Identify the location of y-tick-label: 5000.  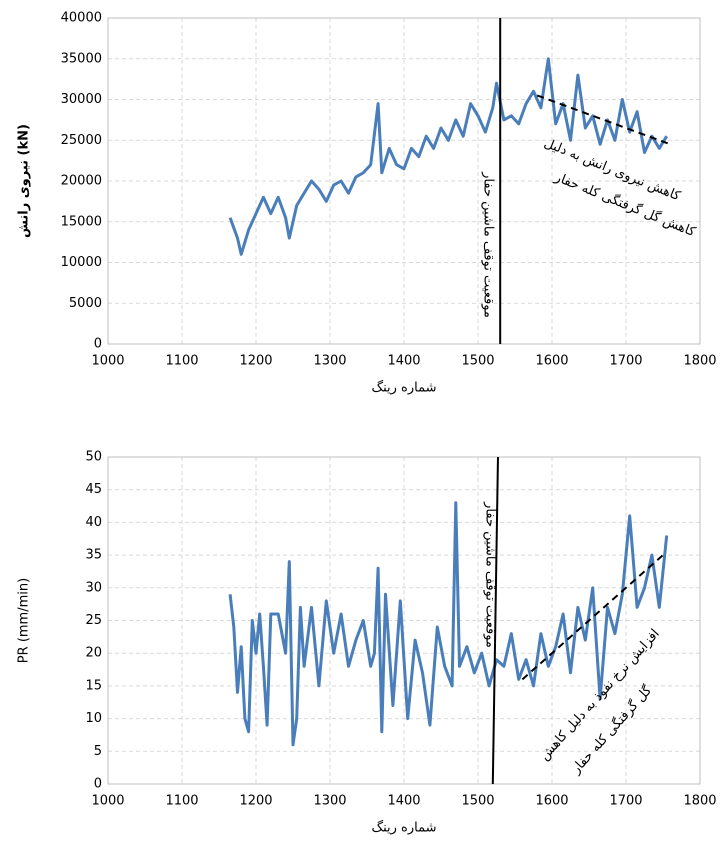
(85, 303).